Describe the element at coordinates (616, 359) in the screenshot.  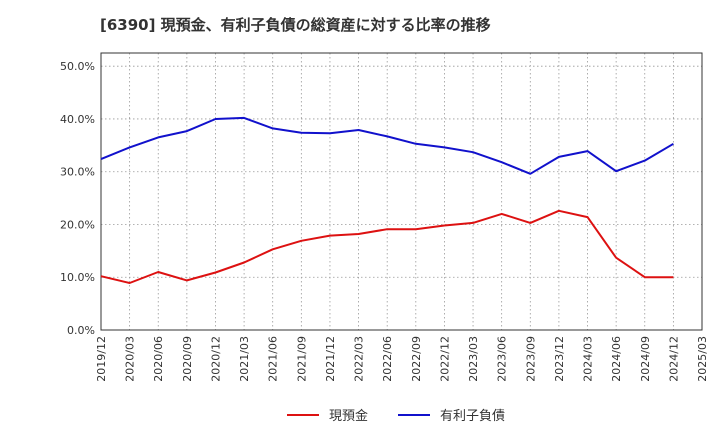
I see `x-tick-label: 2024/06` at that location.